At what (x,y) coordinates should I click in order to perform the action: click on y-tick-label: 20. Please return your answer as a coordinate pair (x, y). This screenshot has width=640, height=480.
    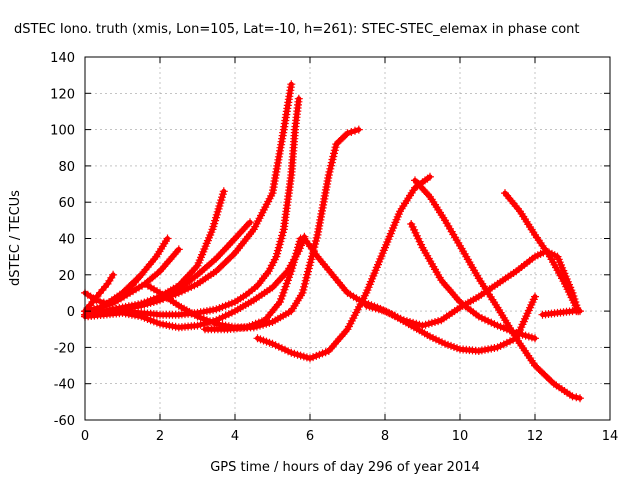
    Looking at the image, I should click on (66, 276).